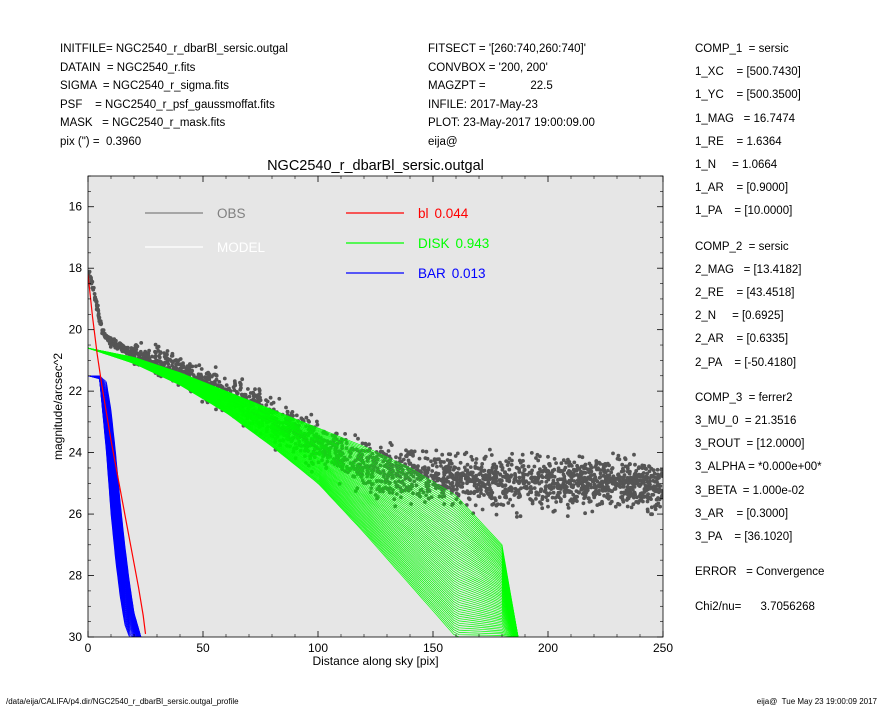 The width and height of the screenshot is (885, 708). What do you see at coordinates (738, 141) in the screenshot?
I see `parameter-row: 1_RE = 1.6364` at bounding box center [738, 141].